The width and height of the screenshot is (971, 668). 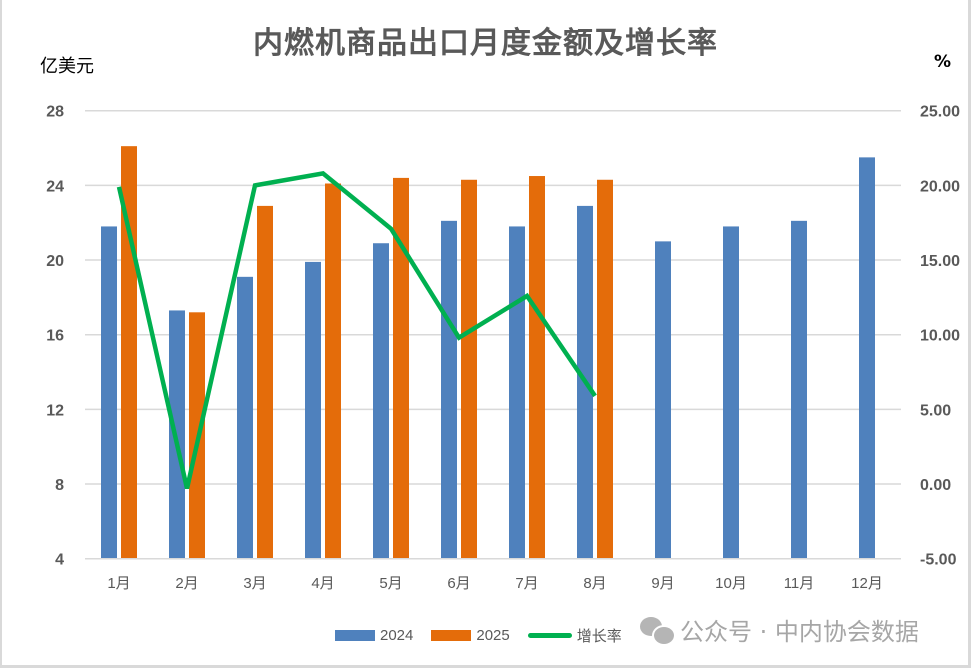 I want to click on x-axis-label: 9月, so click(x=662, y=583).